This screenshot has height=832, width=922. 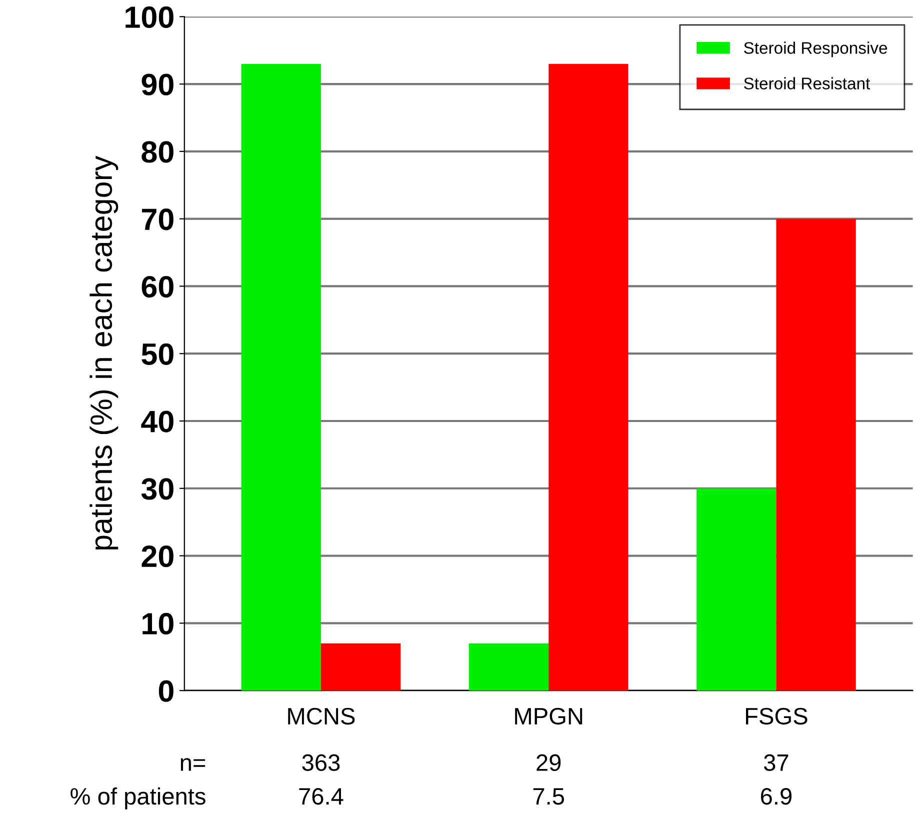 I want to click on y-tick-label: 30, so click(x=157, y=489).